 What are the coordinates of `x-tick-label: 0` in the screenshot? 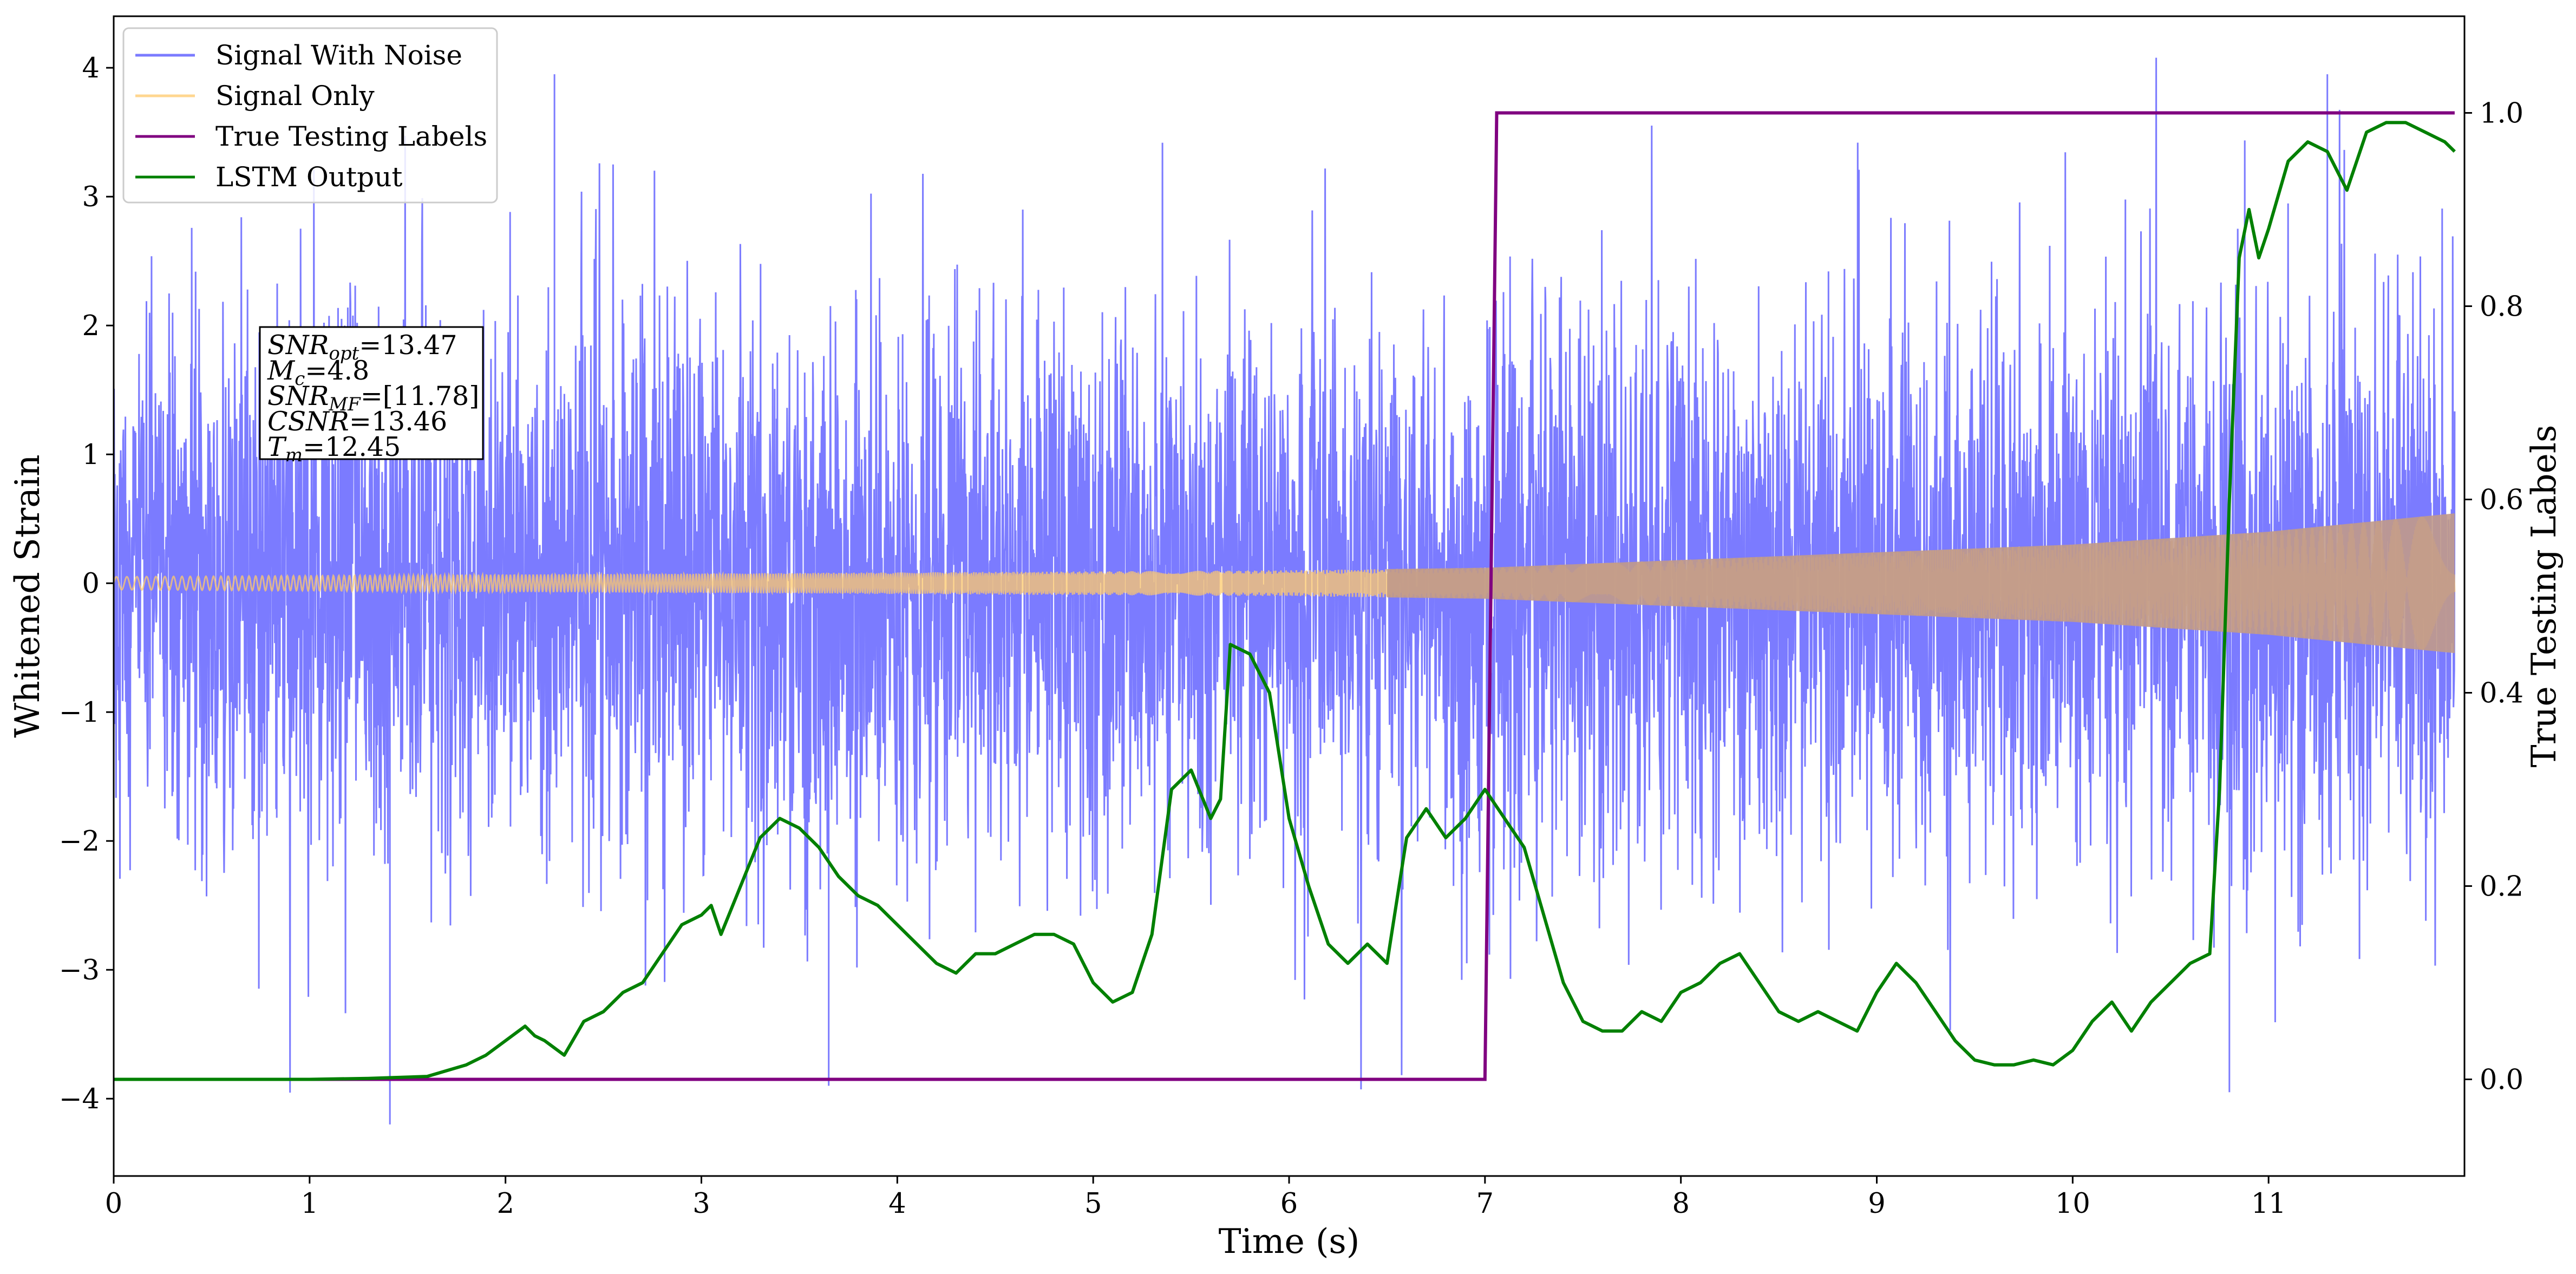 It's located at (113, 1204).